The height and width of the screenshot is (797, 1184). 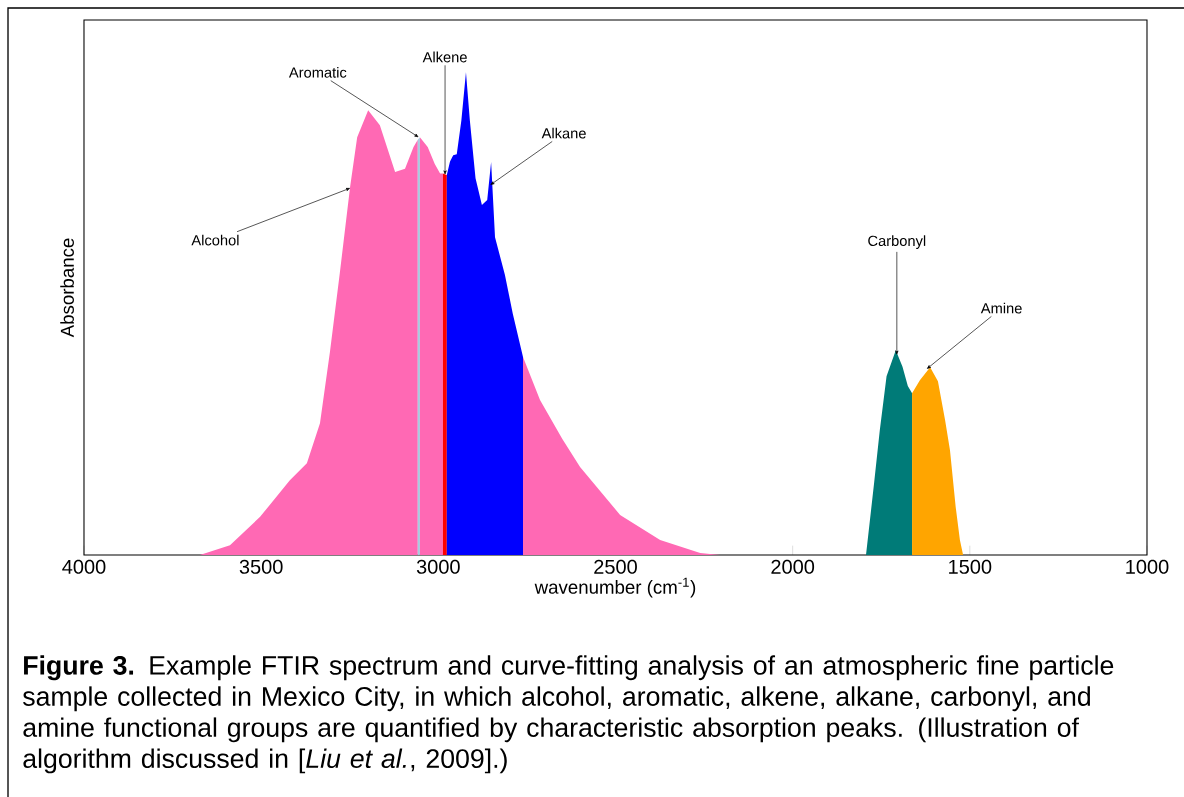 I want to click on annotation: Alkane, so click(x=563, y=133).